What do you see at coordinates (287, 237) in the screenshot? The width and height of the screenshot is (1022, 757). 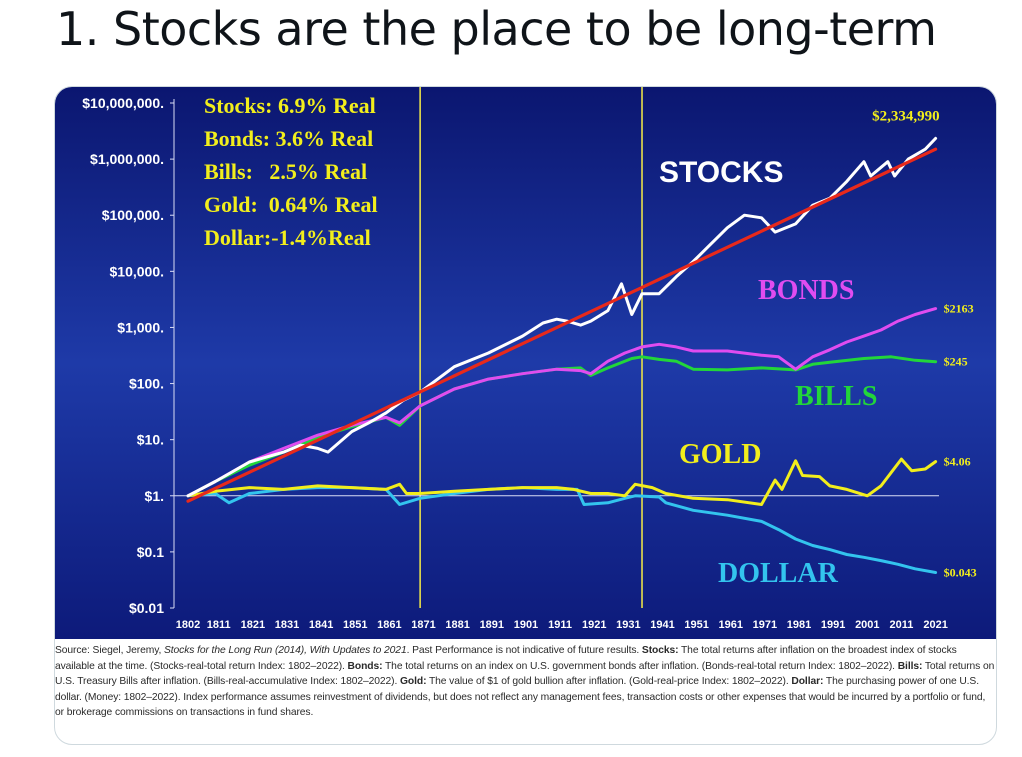 I see `legend-rate-4: Dollar:-1.4%Real` at bounding box center [287, 237].